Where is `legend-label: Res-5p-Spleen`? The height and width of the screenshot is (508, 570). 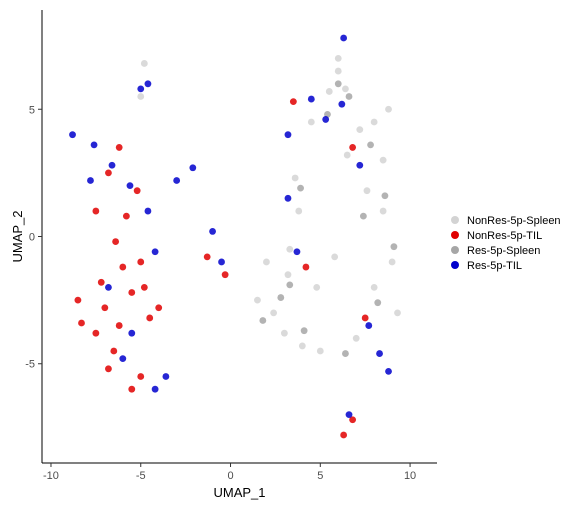 legend-label: Res-5p-Spleen is located at coordinates (503, 251).